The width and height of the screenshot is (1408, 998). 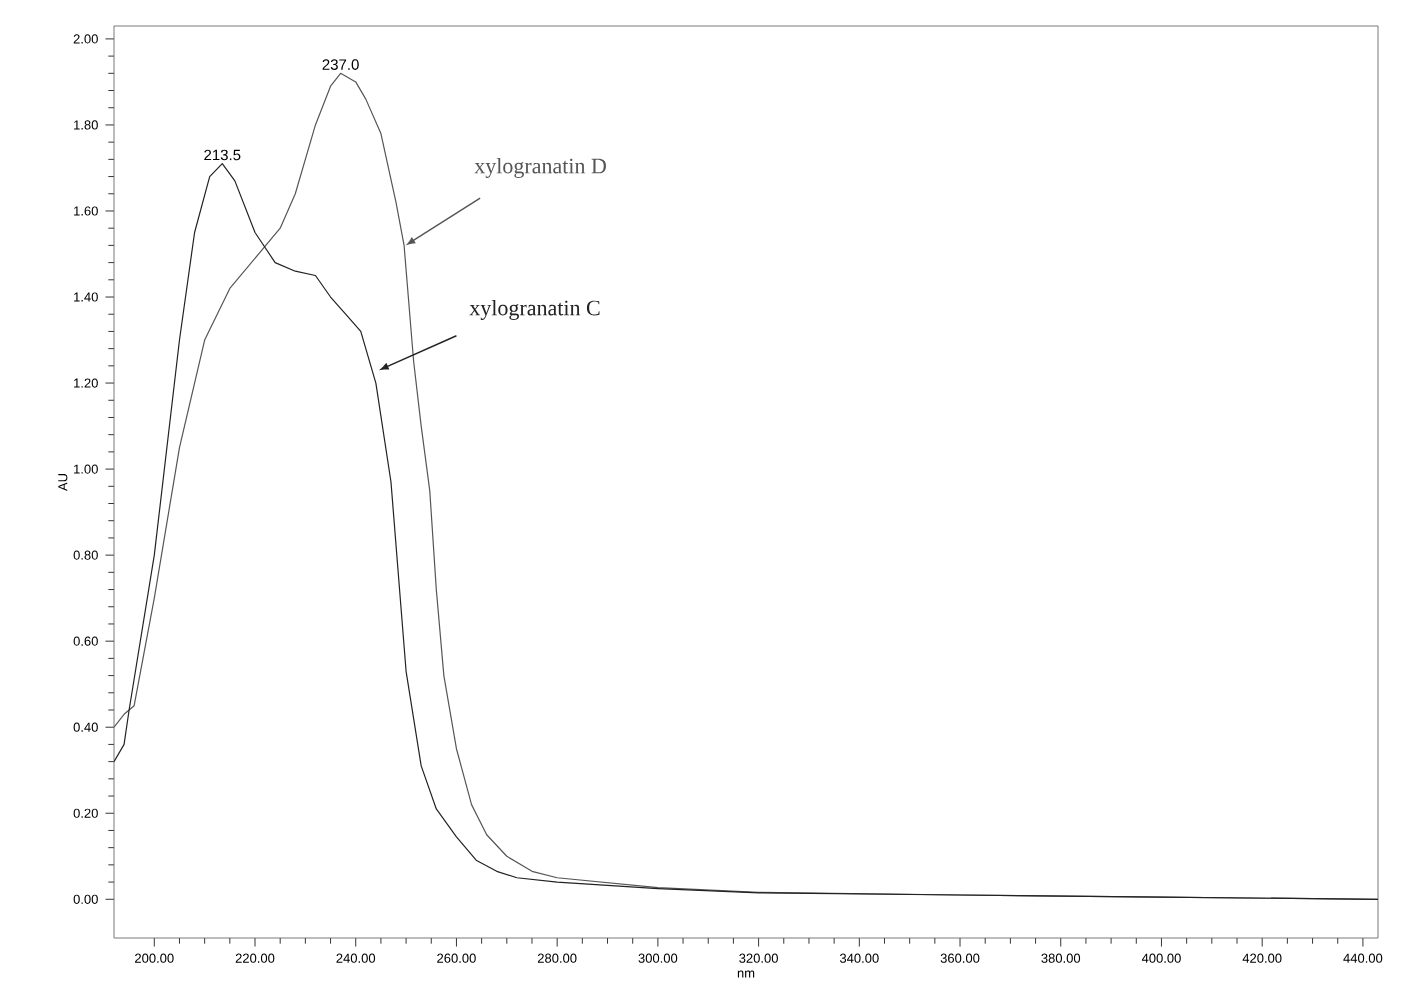 What do you see at coordinates (534, 309) in the screenshot?
I see `text: xylogranatin C` at bounding box center [534, 309].